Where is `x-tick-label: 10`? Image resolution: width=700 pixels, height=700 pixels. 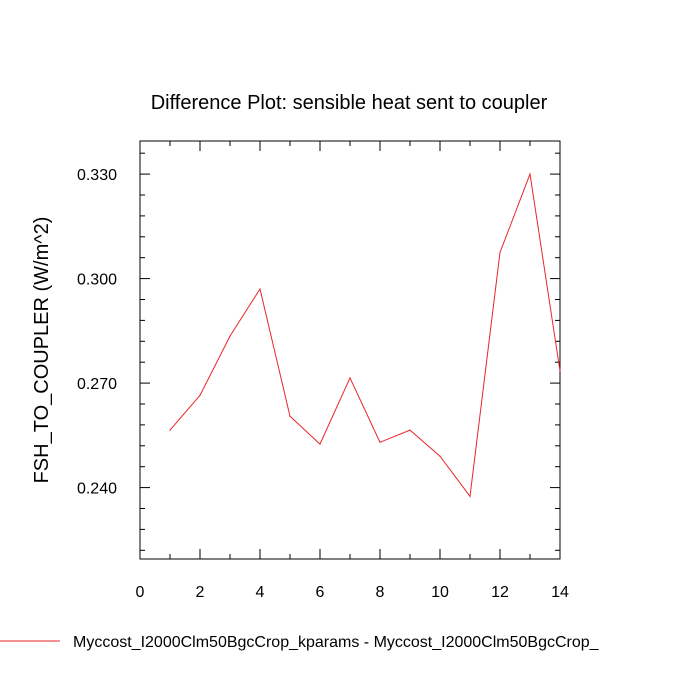
x-tick-label: 10 is located at coordinates (440, 592).